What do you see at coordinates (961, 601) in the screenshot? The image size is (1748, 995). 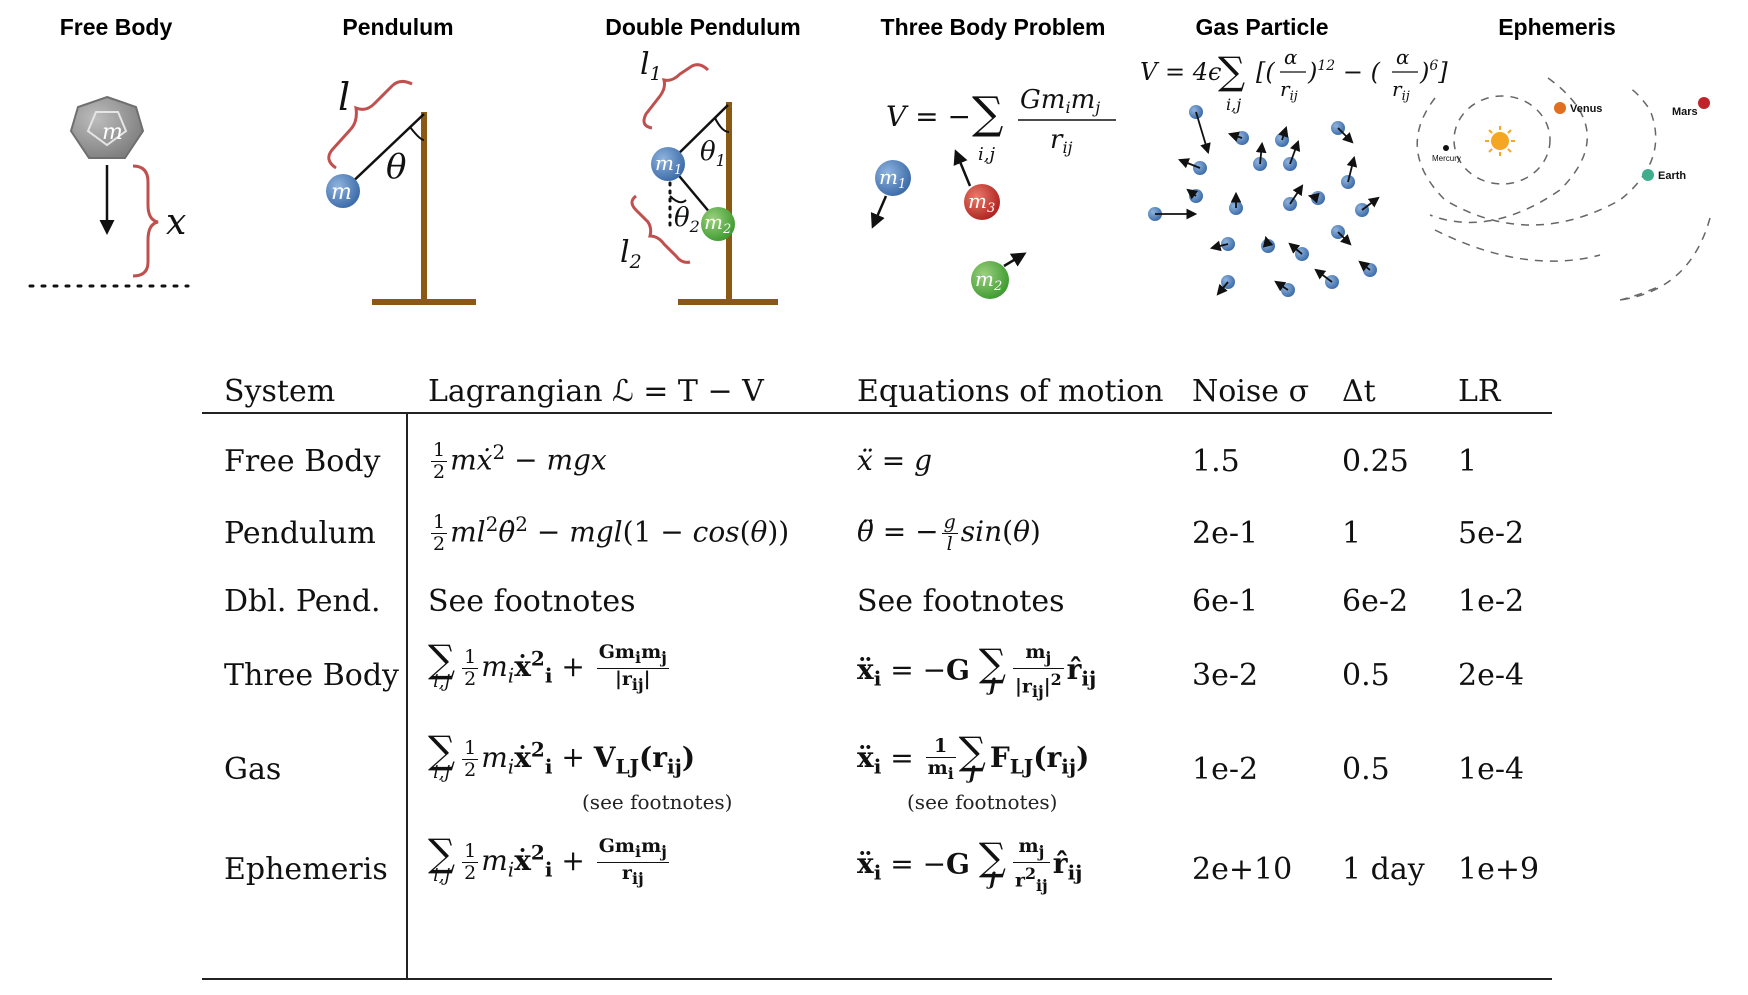 I see `row-eom-double-pendulum: See footnotes` at bounding box center [961, 601].